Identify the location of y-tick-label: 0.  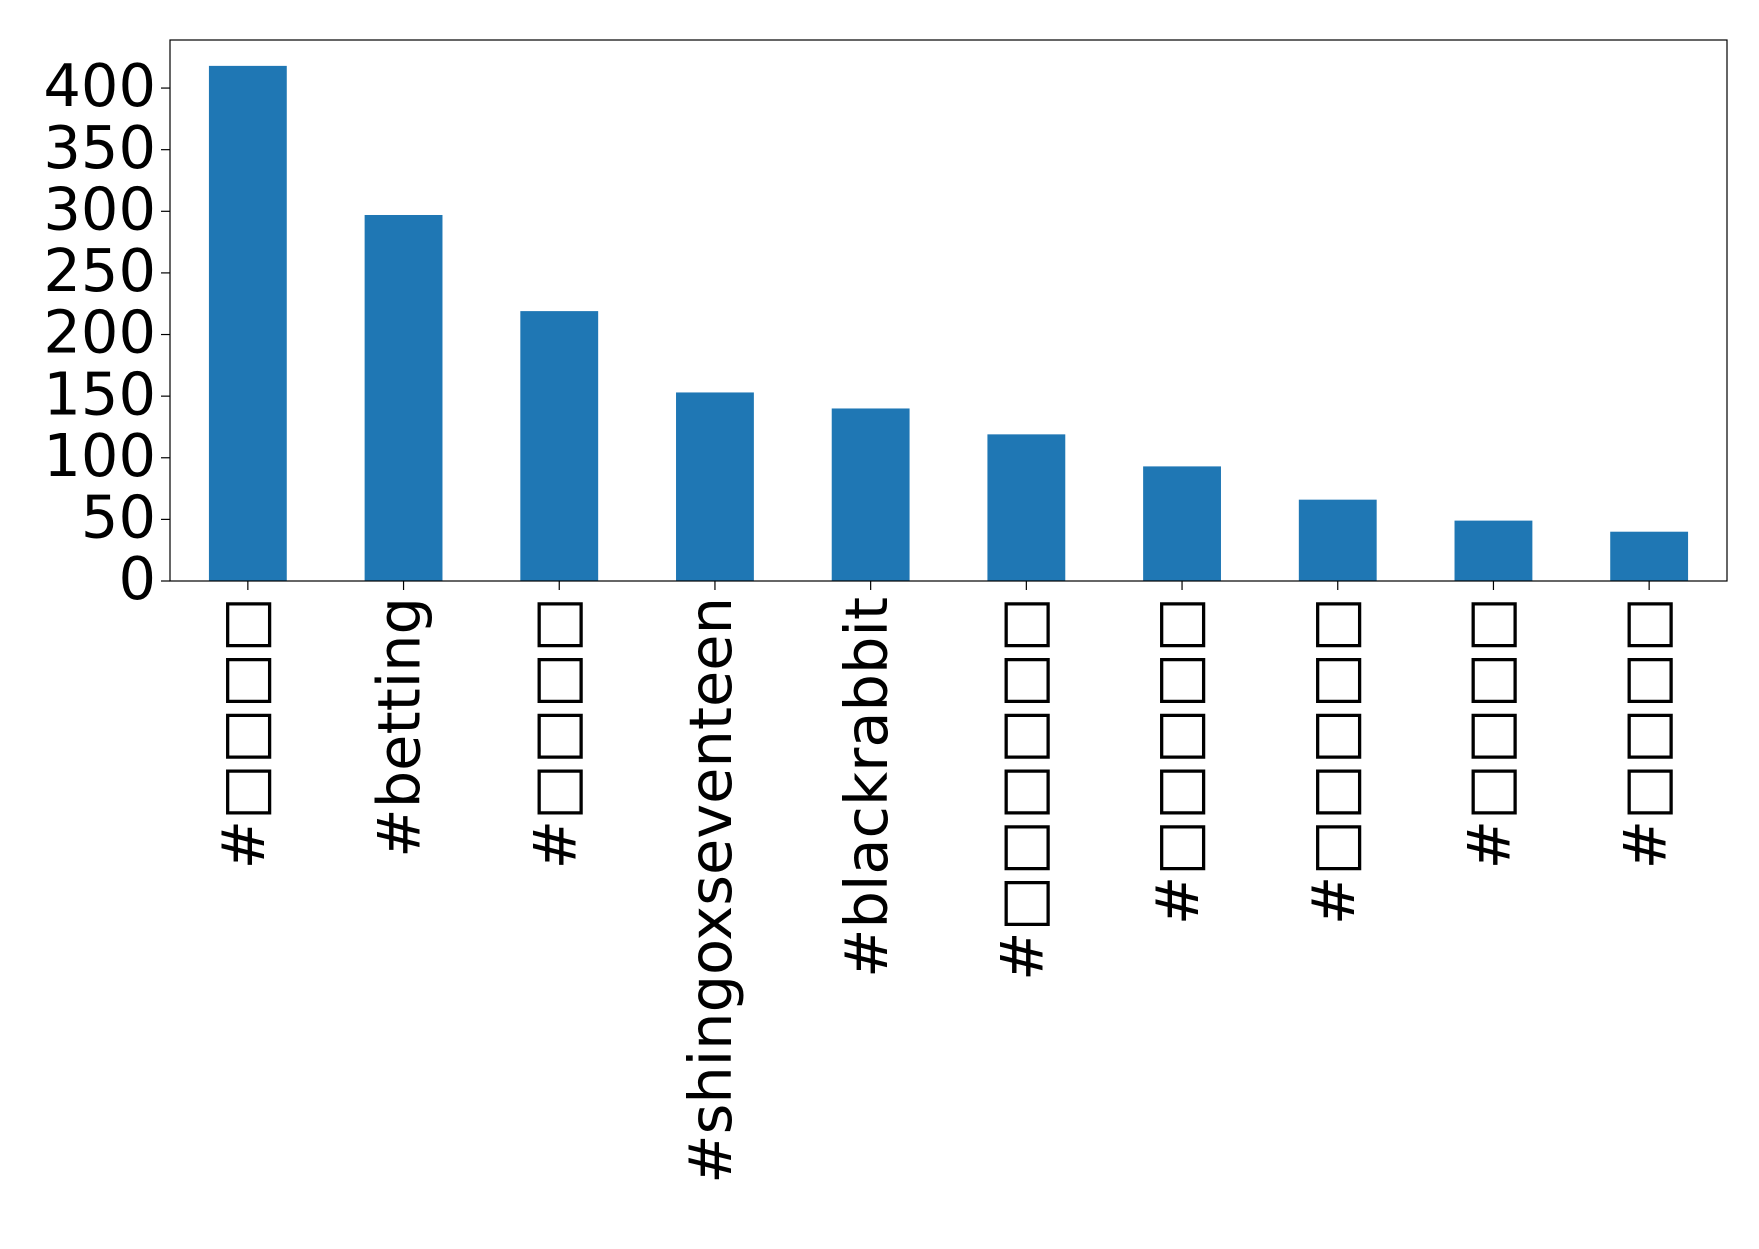
(137, 578).